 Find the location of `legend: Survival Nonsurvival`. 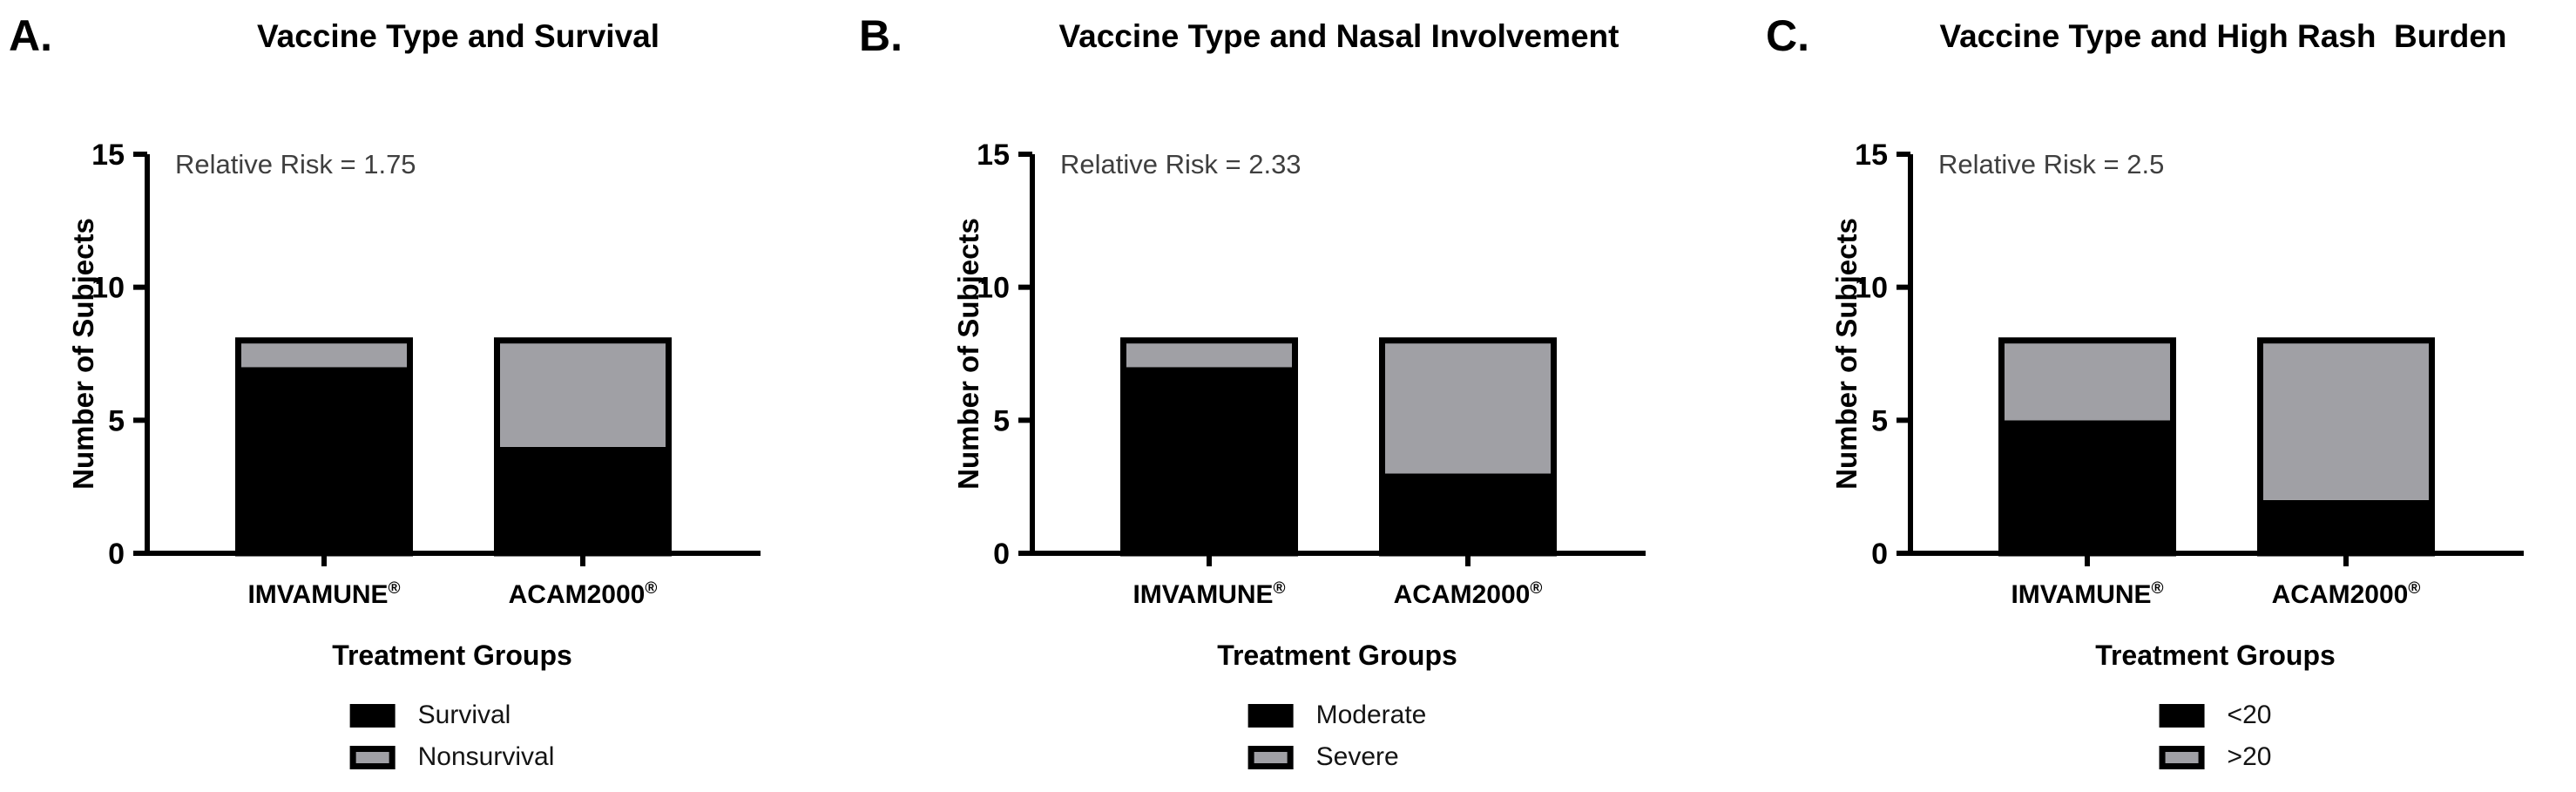

legend: Survival Nonsurvival is located at coordinates (452, 736).